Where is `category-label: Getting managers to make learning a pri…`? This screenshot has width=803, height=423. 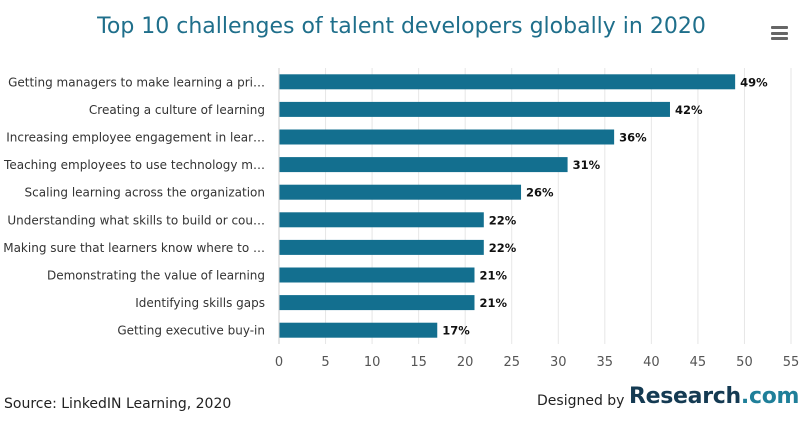
category-label: Getting managers to make learning a pri… is located at coordinates (136, 82).